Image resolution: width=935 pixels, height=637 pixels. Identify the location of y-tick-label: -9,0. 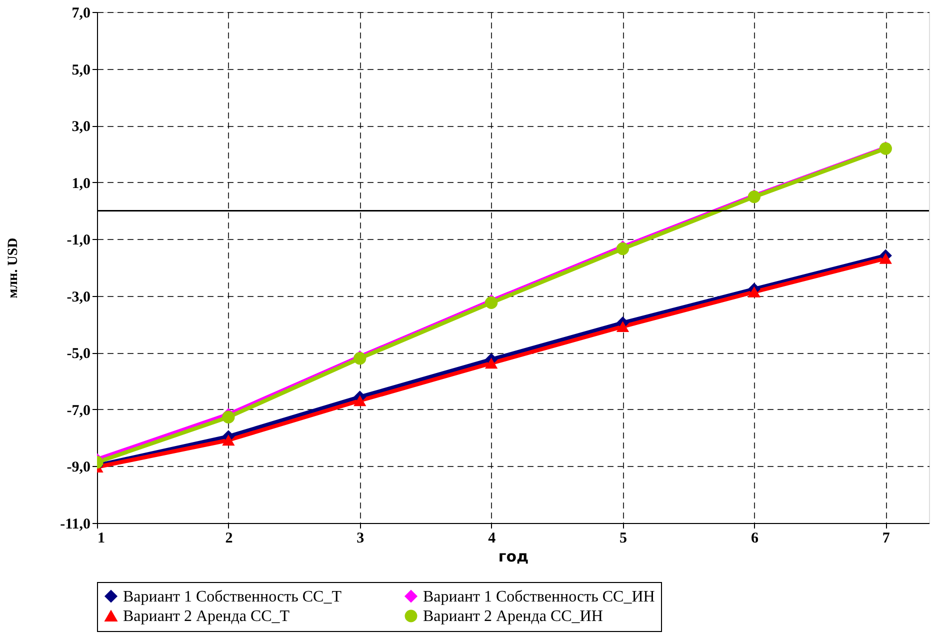
(78, 468).